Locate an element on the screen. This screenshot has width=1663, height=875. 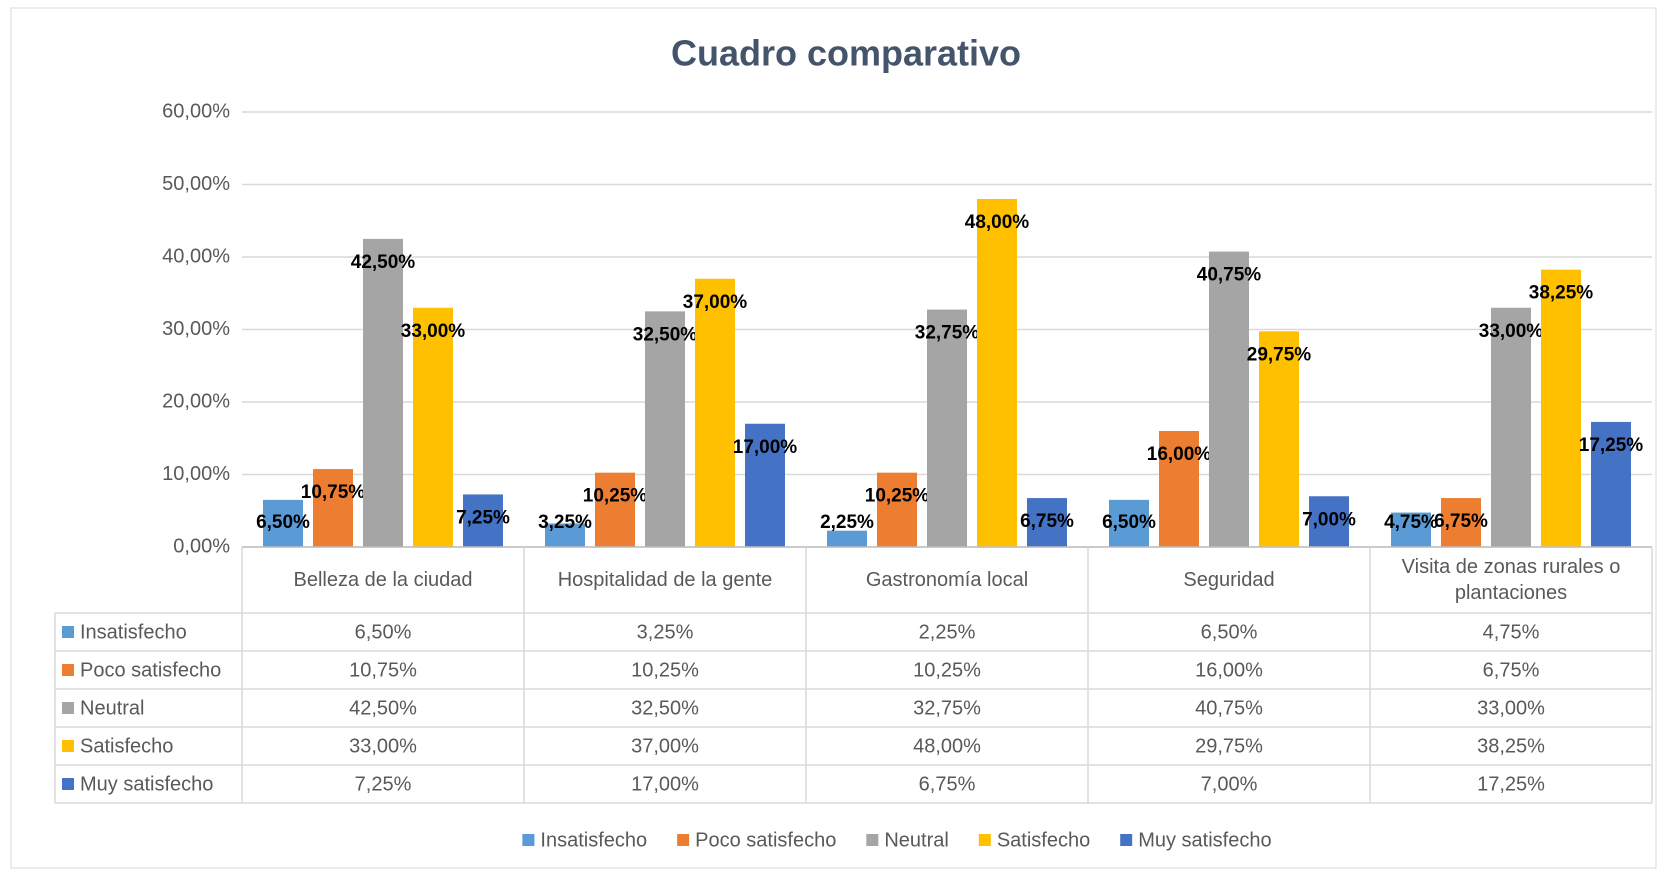
table-cell: 2,25% is located at coordinates (947, 632).